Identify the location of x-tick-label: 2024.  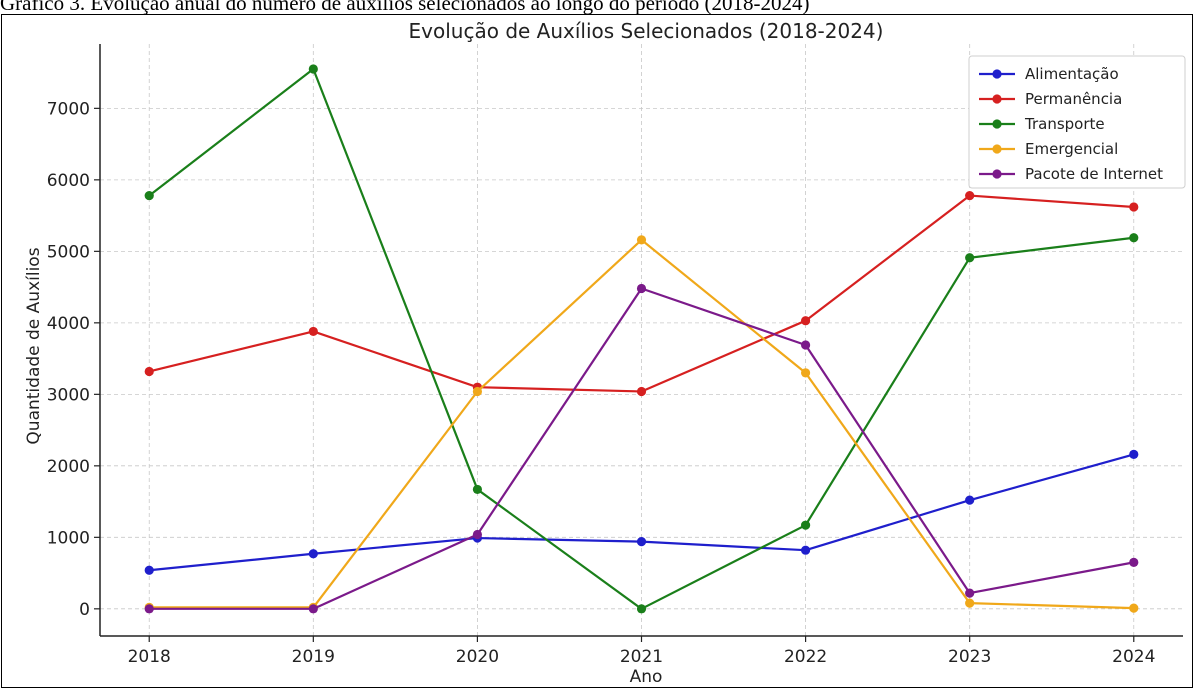
(1133, 657).